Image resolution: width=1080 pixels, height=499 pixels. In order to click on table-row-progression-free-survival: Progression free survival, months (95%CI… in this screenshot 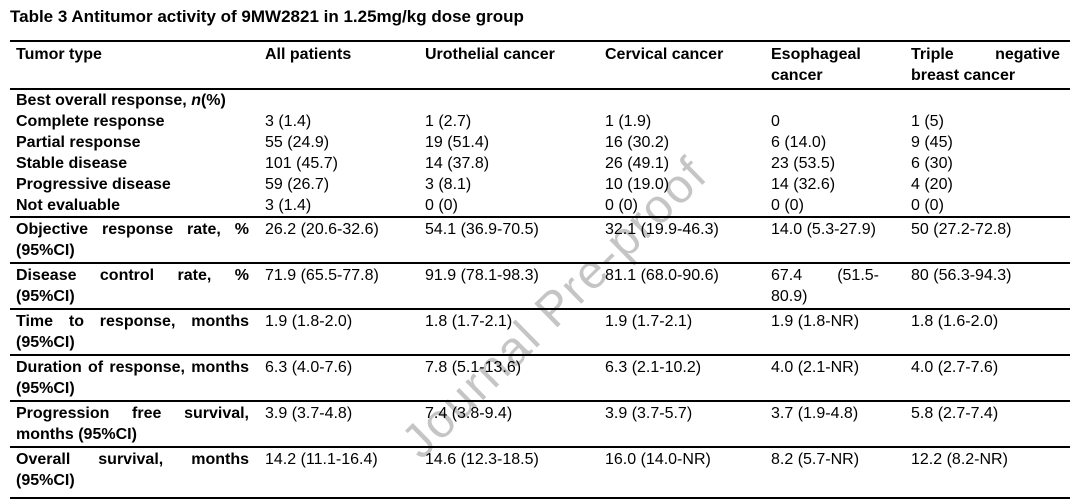, I will do `click(540, 424)`.